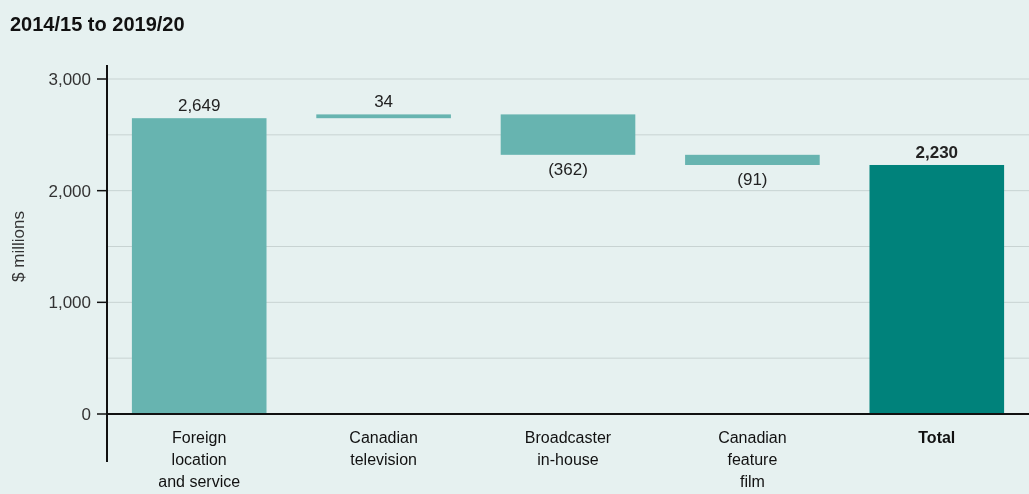 This screenshot has width=1029, height=494. What do you see at coordinates (383, 448) in the screenshot?
I see `x-tick-label: Canadian television` at bounding box center [383, 448].